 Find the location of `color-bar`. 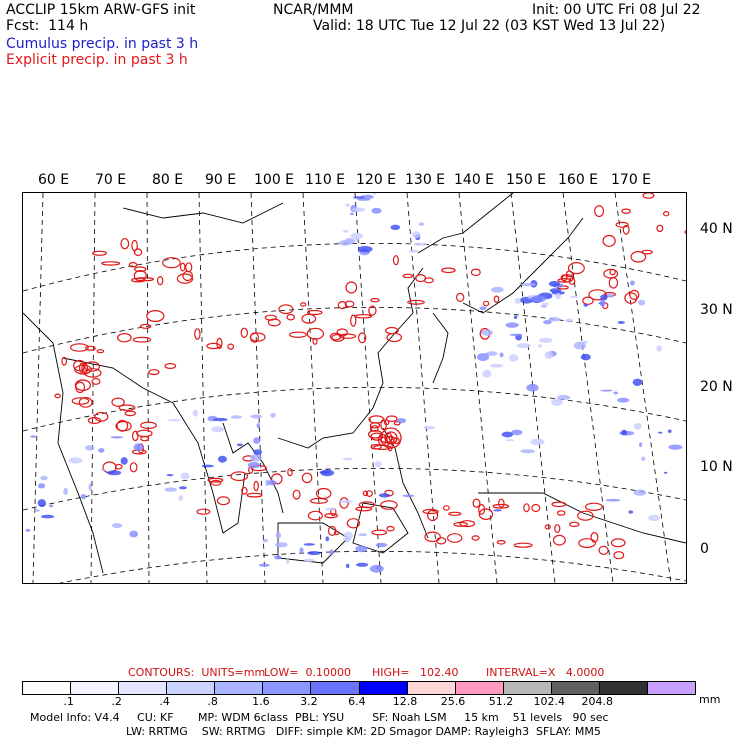

color-bar is located at coordinates (359, 688).